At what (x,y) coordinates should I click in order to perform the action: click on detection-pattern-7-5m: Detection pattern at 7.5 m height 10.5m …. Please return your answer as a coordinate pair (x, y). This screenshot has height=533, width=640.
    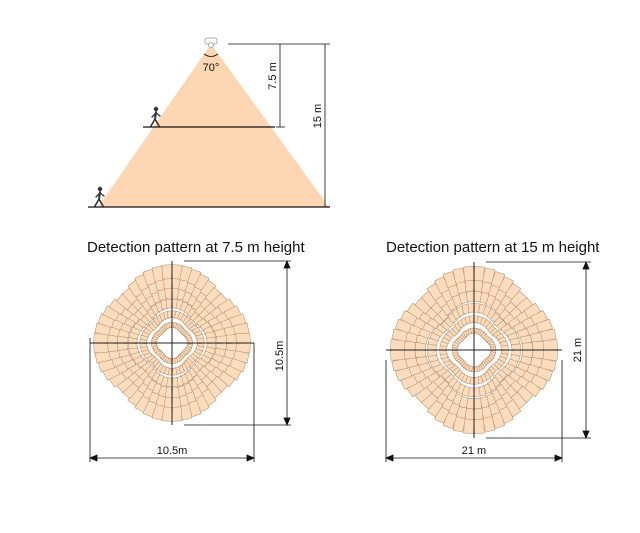
    Looking at the image, I should click on (196, 350).